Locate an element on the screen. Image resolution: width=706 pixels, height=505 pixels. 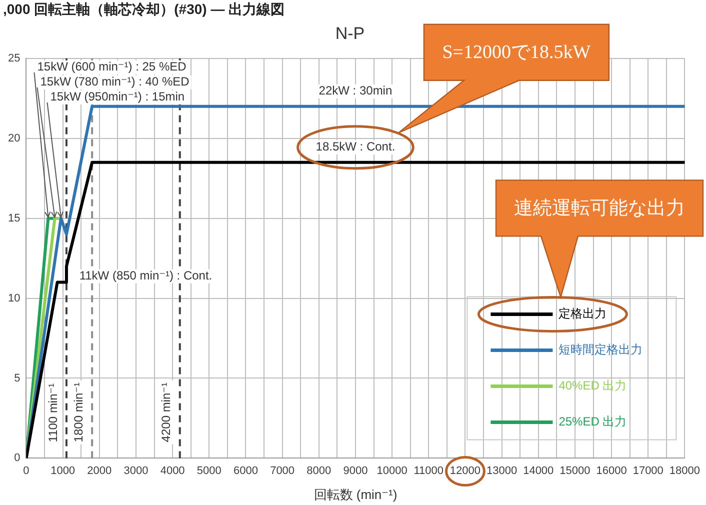
y-tick-label: 10 is located at coordinates (14, 298).